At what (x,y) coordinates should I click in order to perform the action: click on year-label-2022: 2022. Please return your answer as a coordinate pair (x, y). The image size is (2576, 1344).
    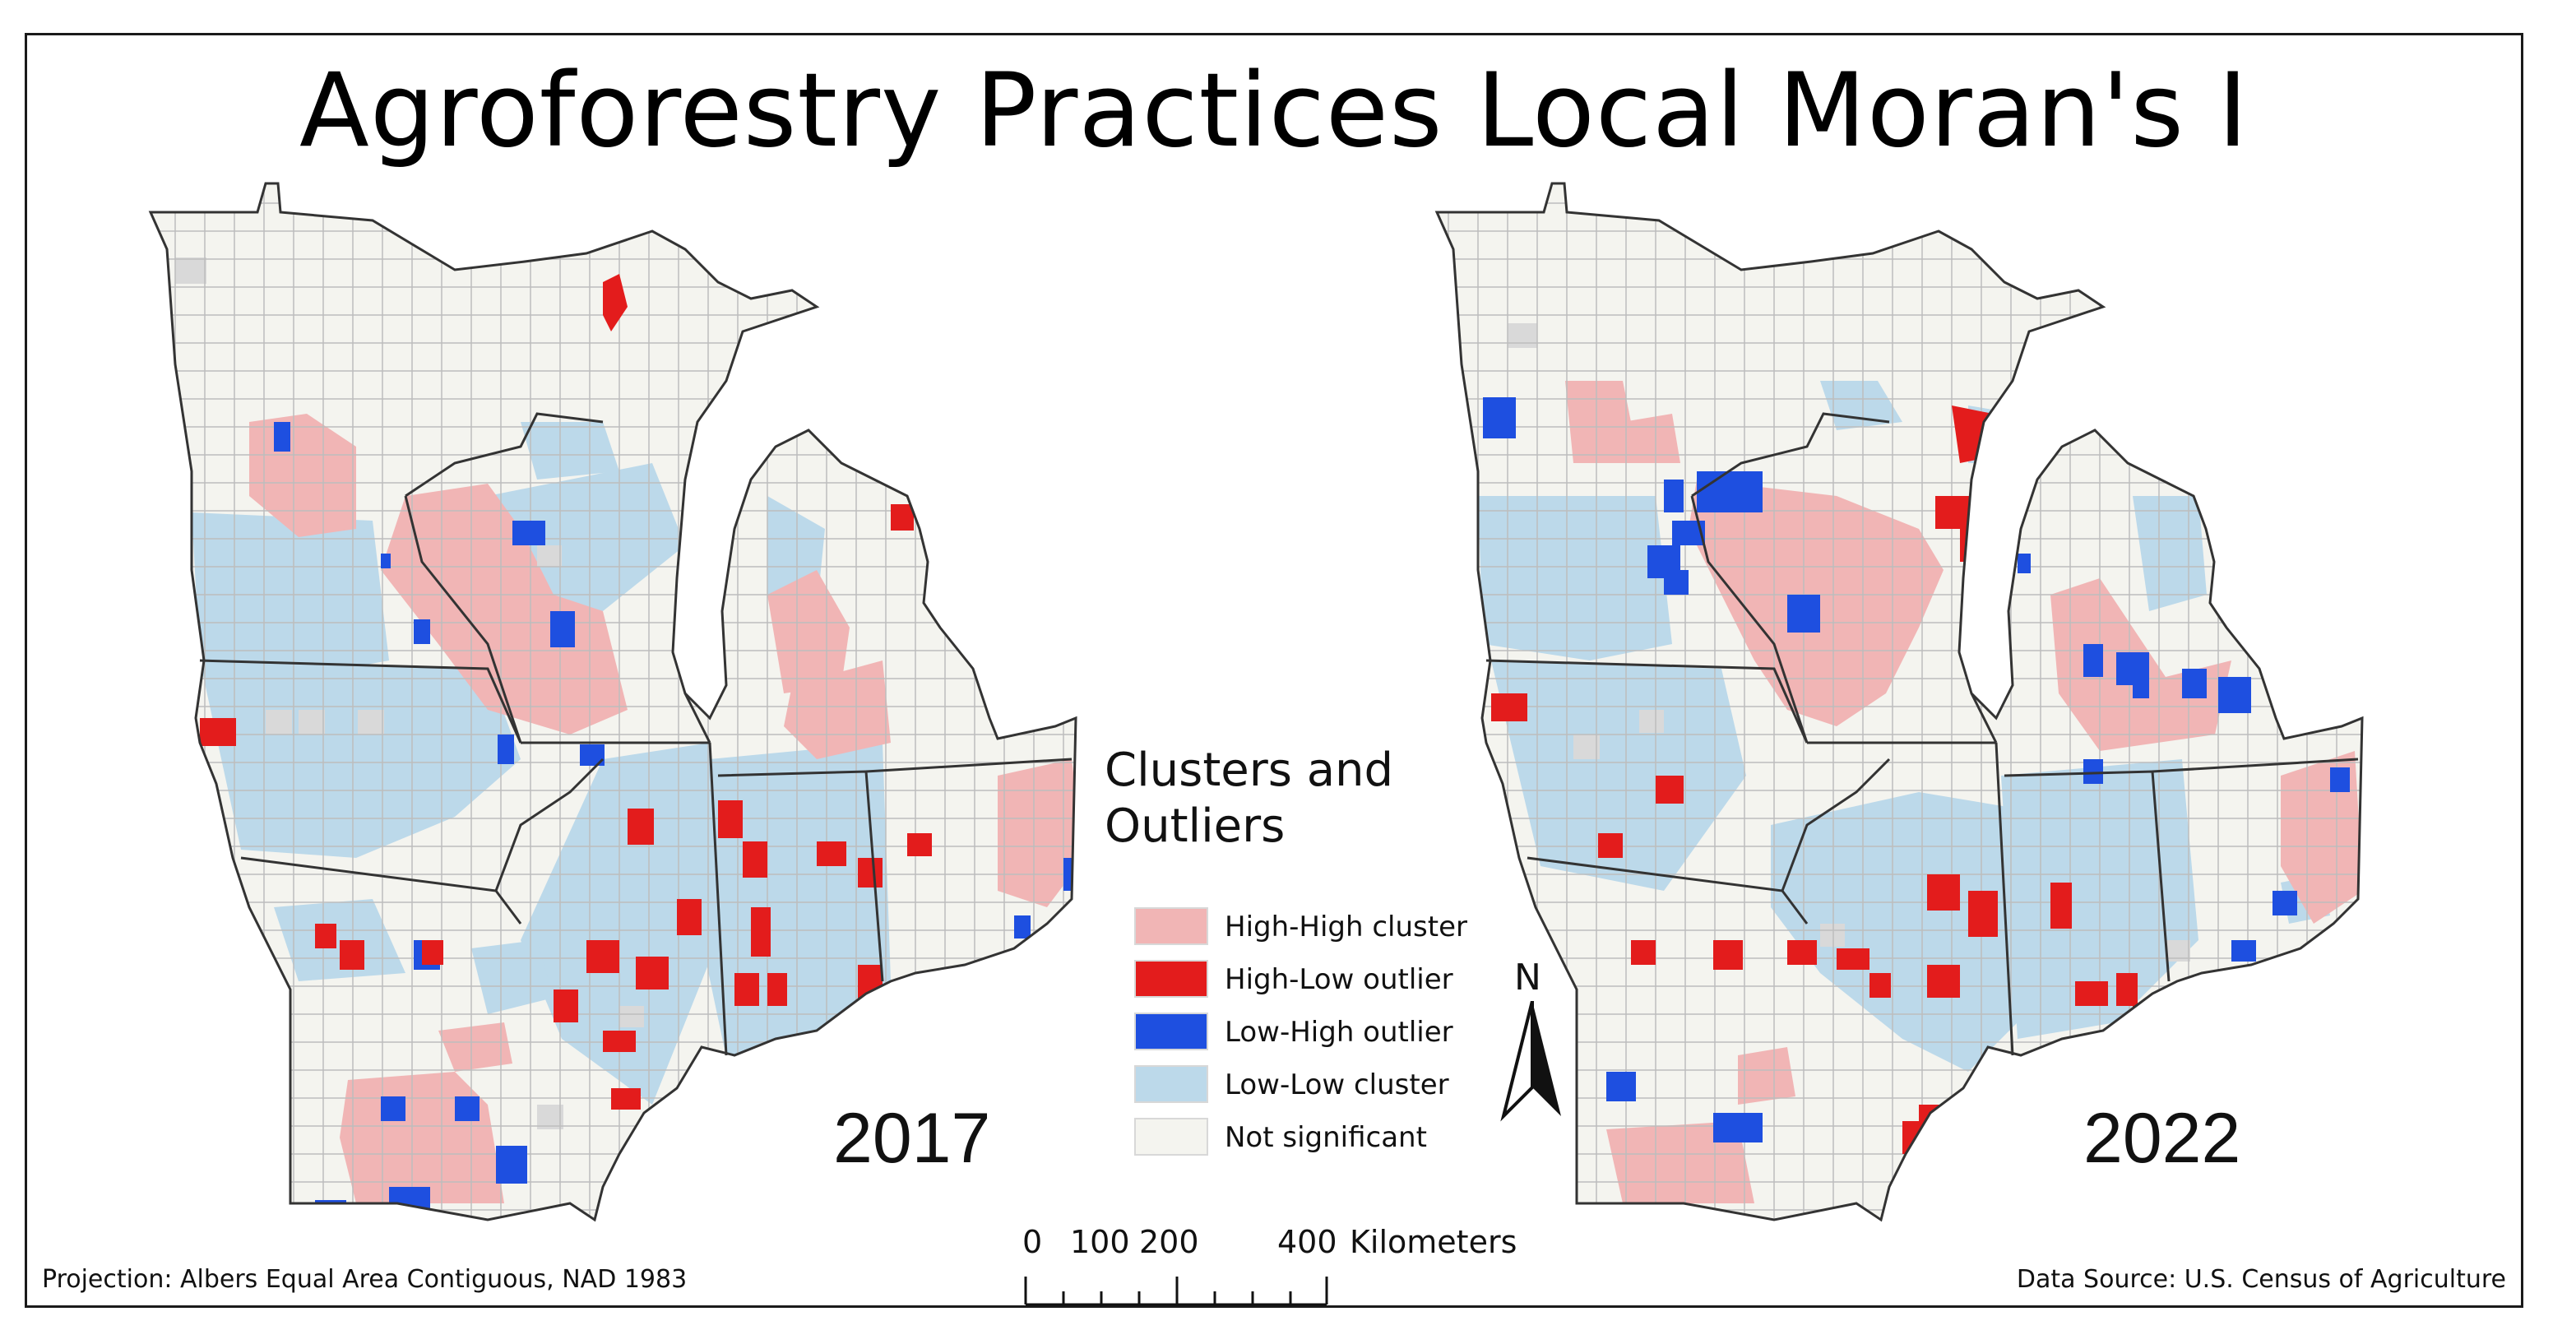
    Looking at the image, I should click on (2161, 1138).